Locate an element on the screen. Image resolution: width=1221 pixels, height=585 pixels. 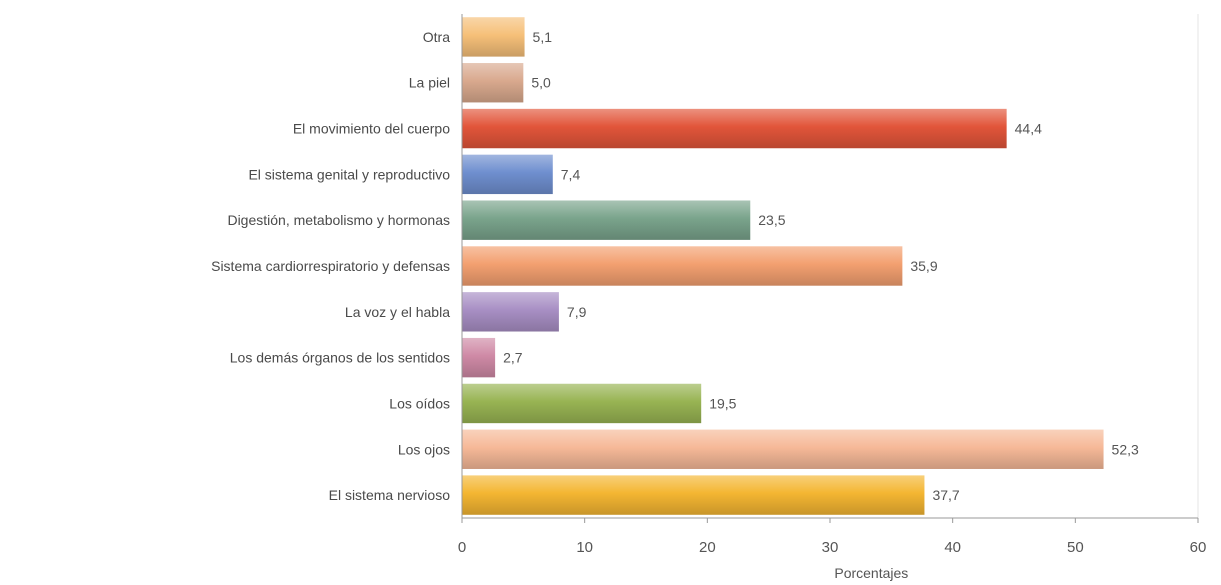
x-tick-label-0: 0 is located at coordinates (462, 547).